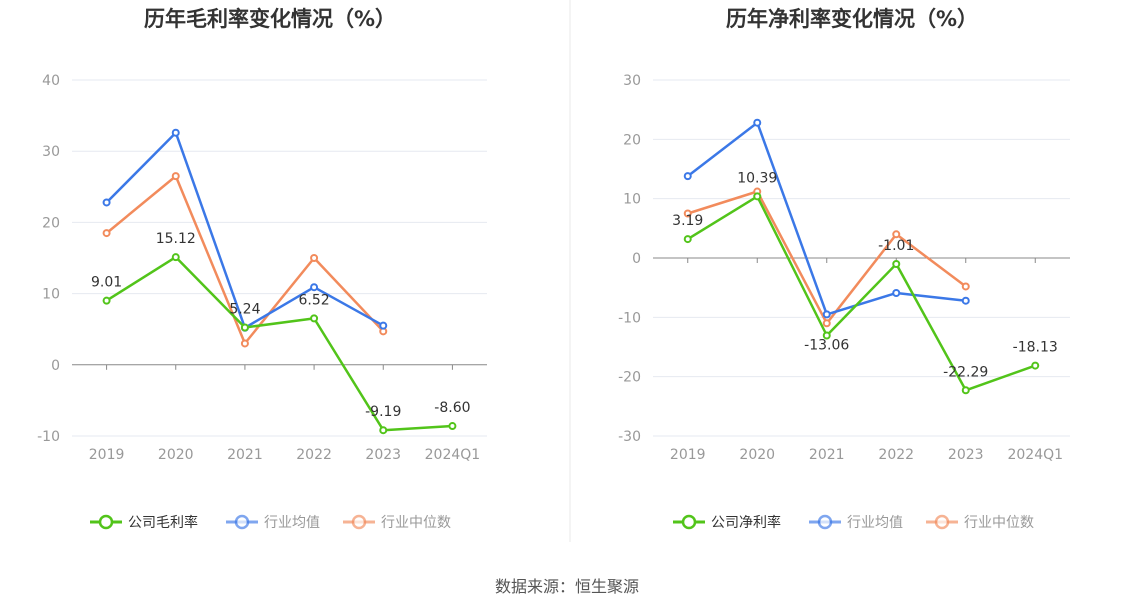 This screenshot has width=1134, height=612. Describe the element at coordinates (244, 309) in the screenshot. I see `data-label: 5.24` at that location.